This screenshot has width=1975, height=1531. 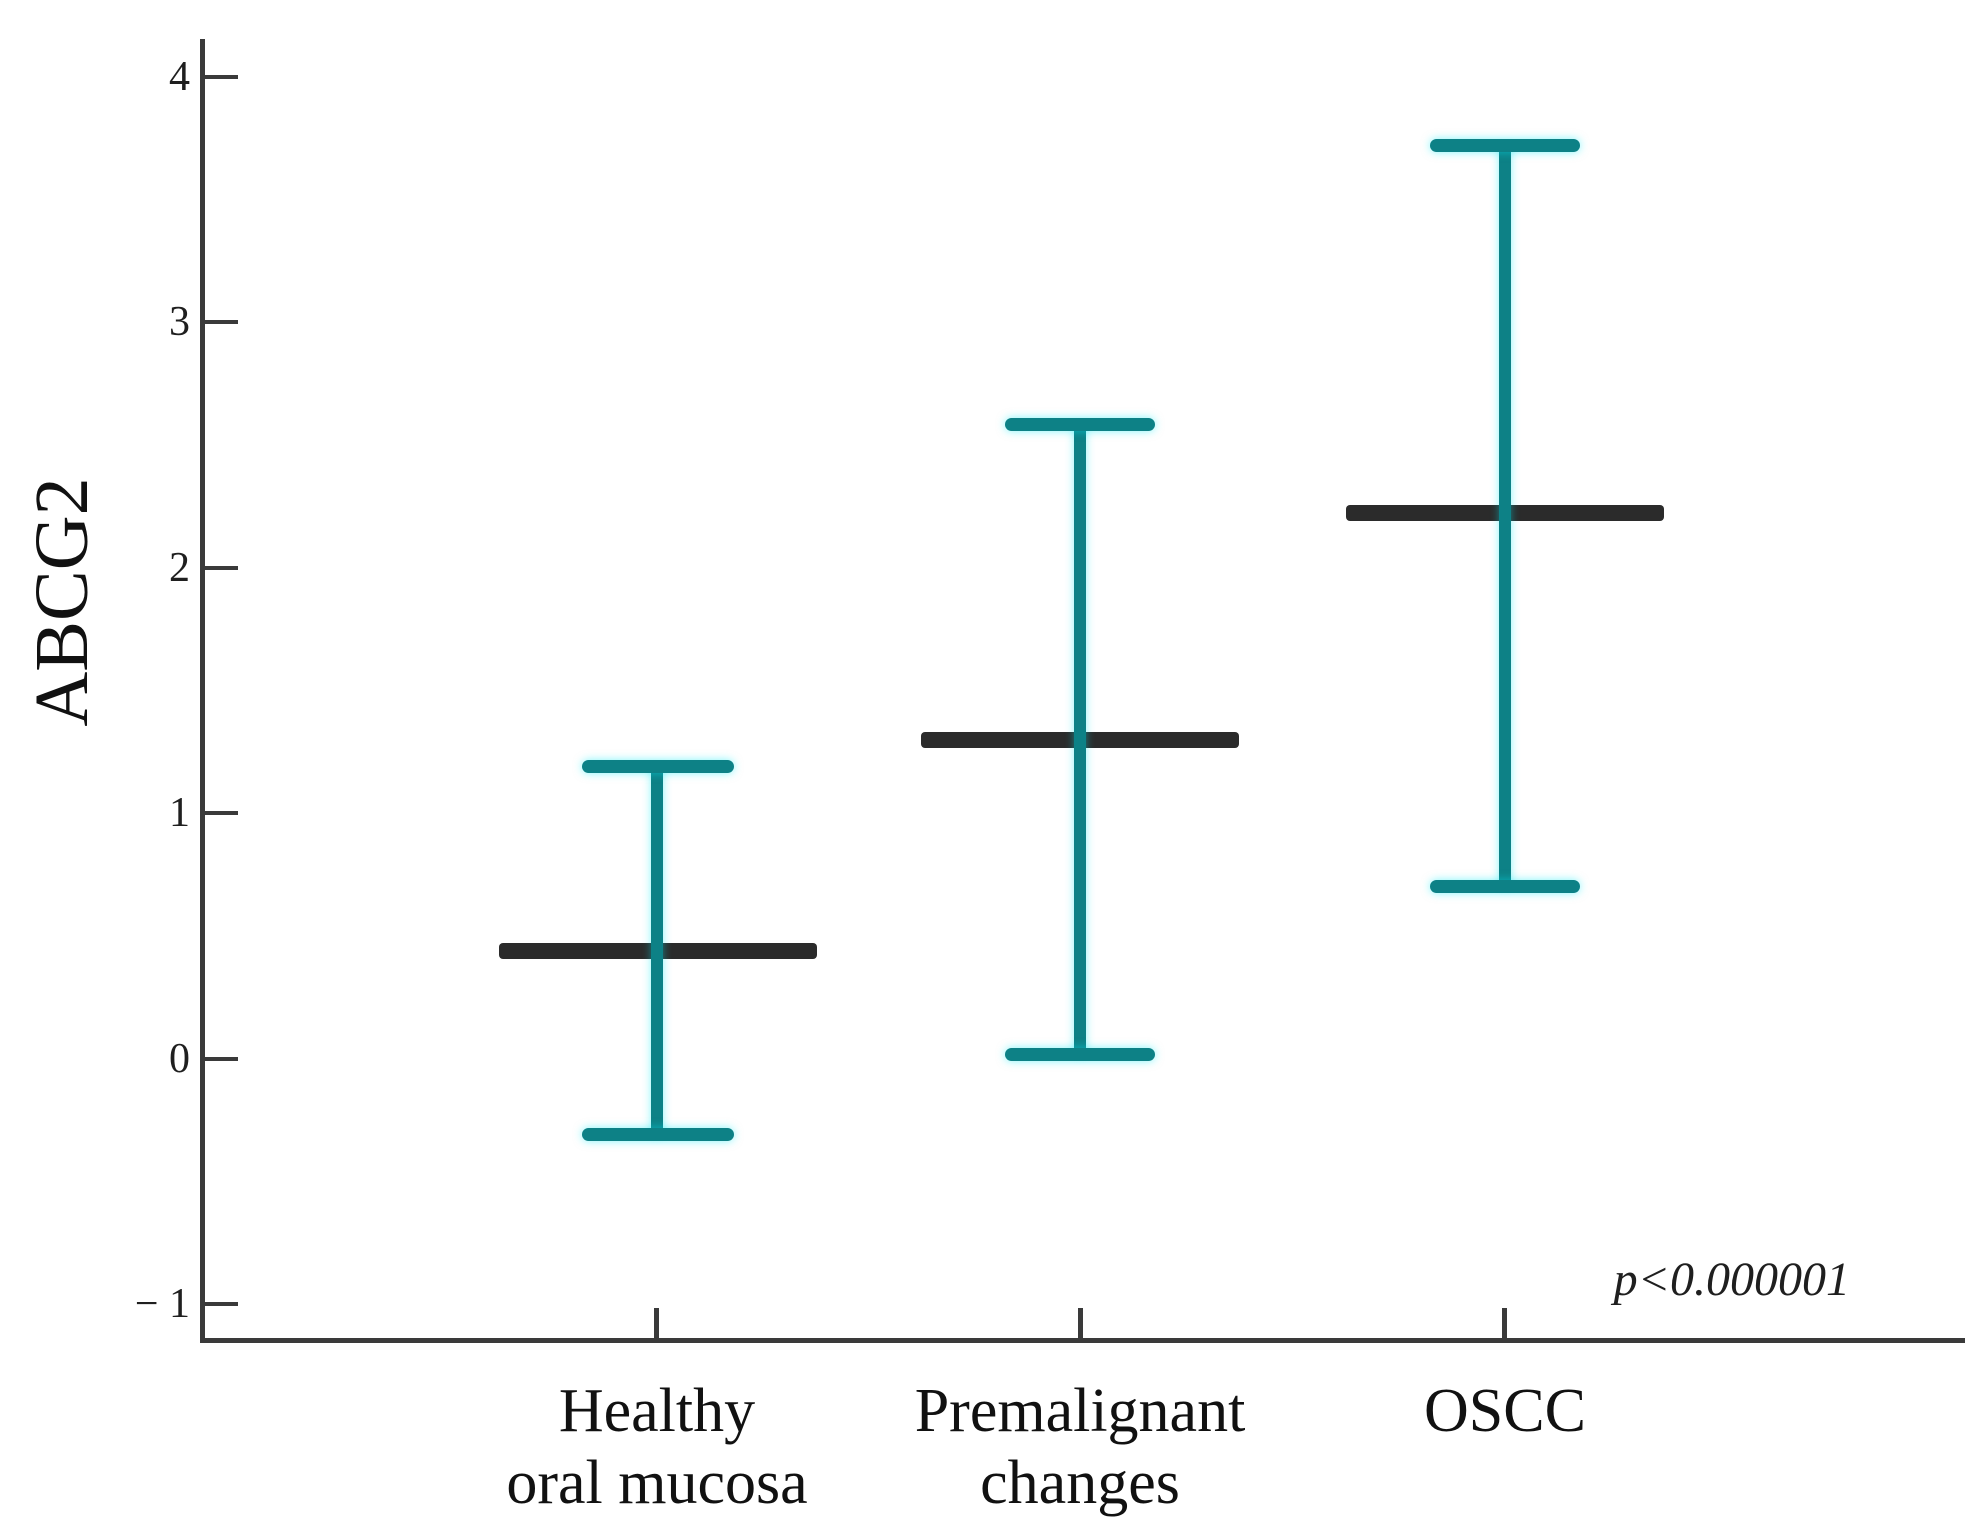 What do you see at coordinates (1080, 740) in the screenshot?
I see `whisker-stem-premalignant` at bounding box center [1080, 740].